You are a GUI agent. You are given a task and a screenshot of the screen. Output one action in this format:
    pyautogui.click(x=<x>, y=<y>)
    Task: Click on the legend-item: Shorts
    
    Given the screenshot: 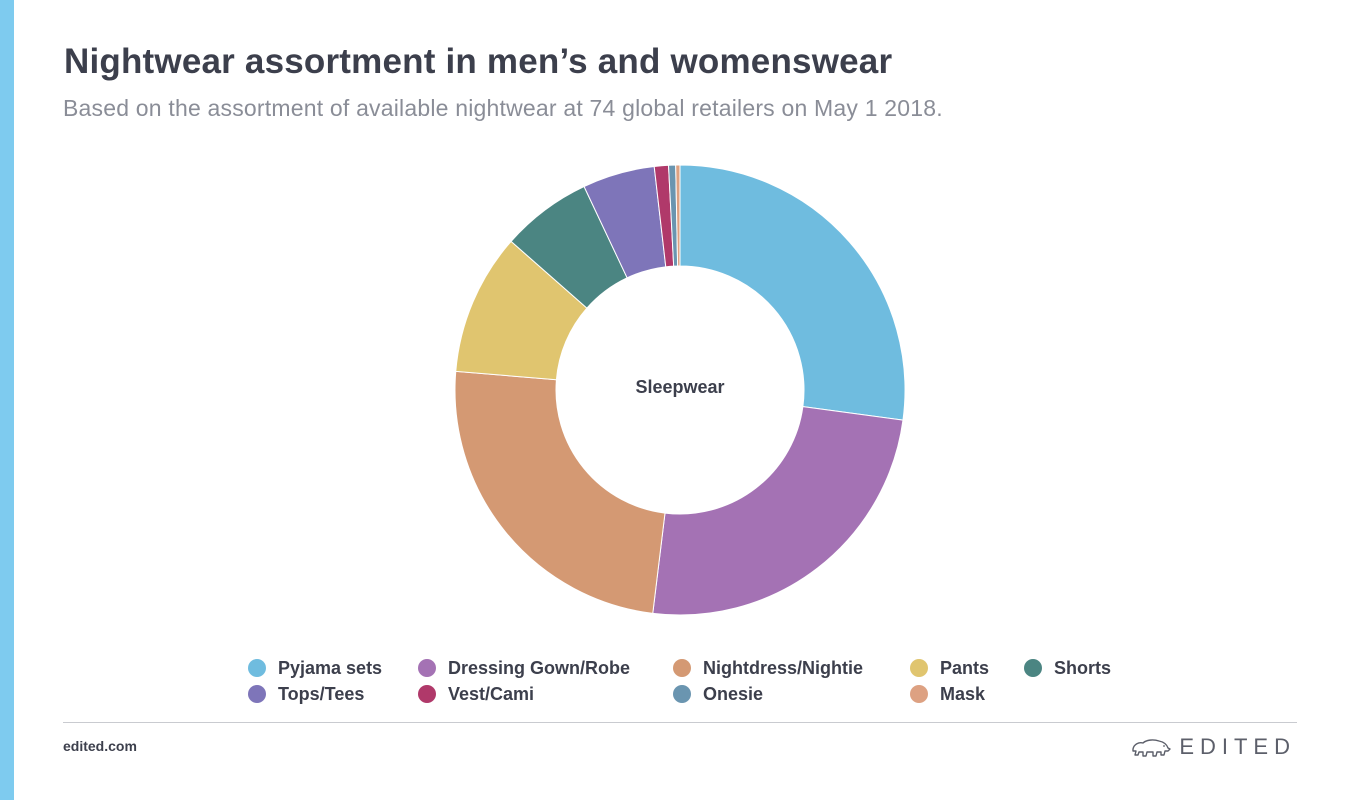 What is the action you would take?
    pyautogui.click(x=1067, y=668)
    